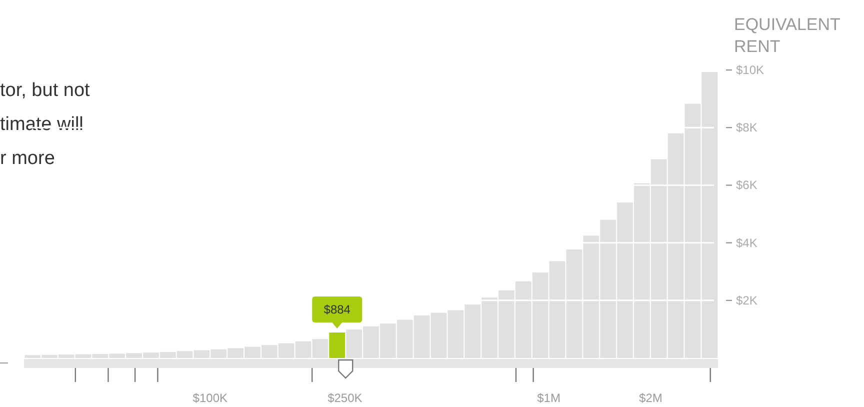 The image size is (864, 407). I want to click on y-tick-label: $2K, so click(747, 300).